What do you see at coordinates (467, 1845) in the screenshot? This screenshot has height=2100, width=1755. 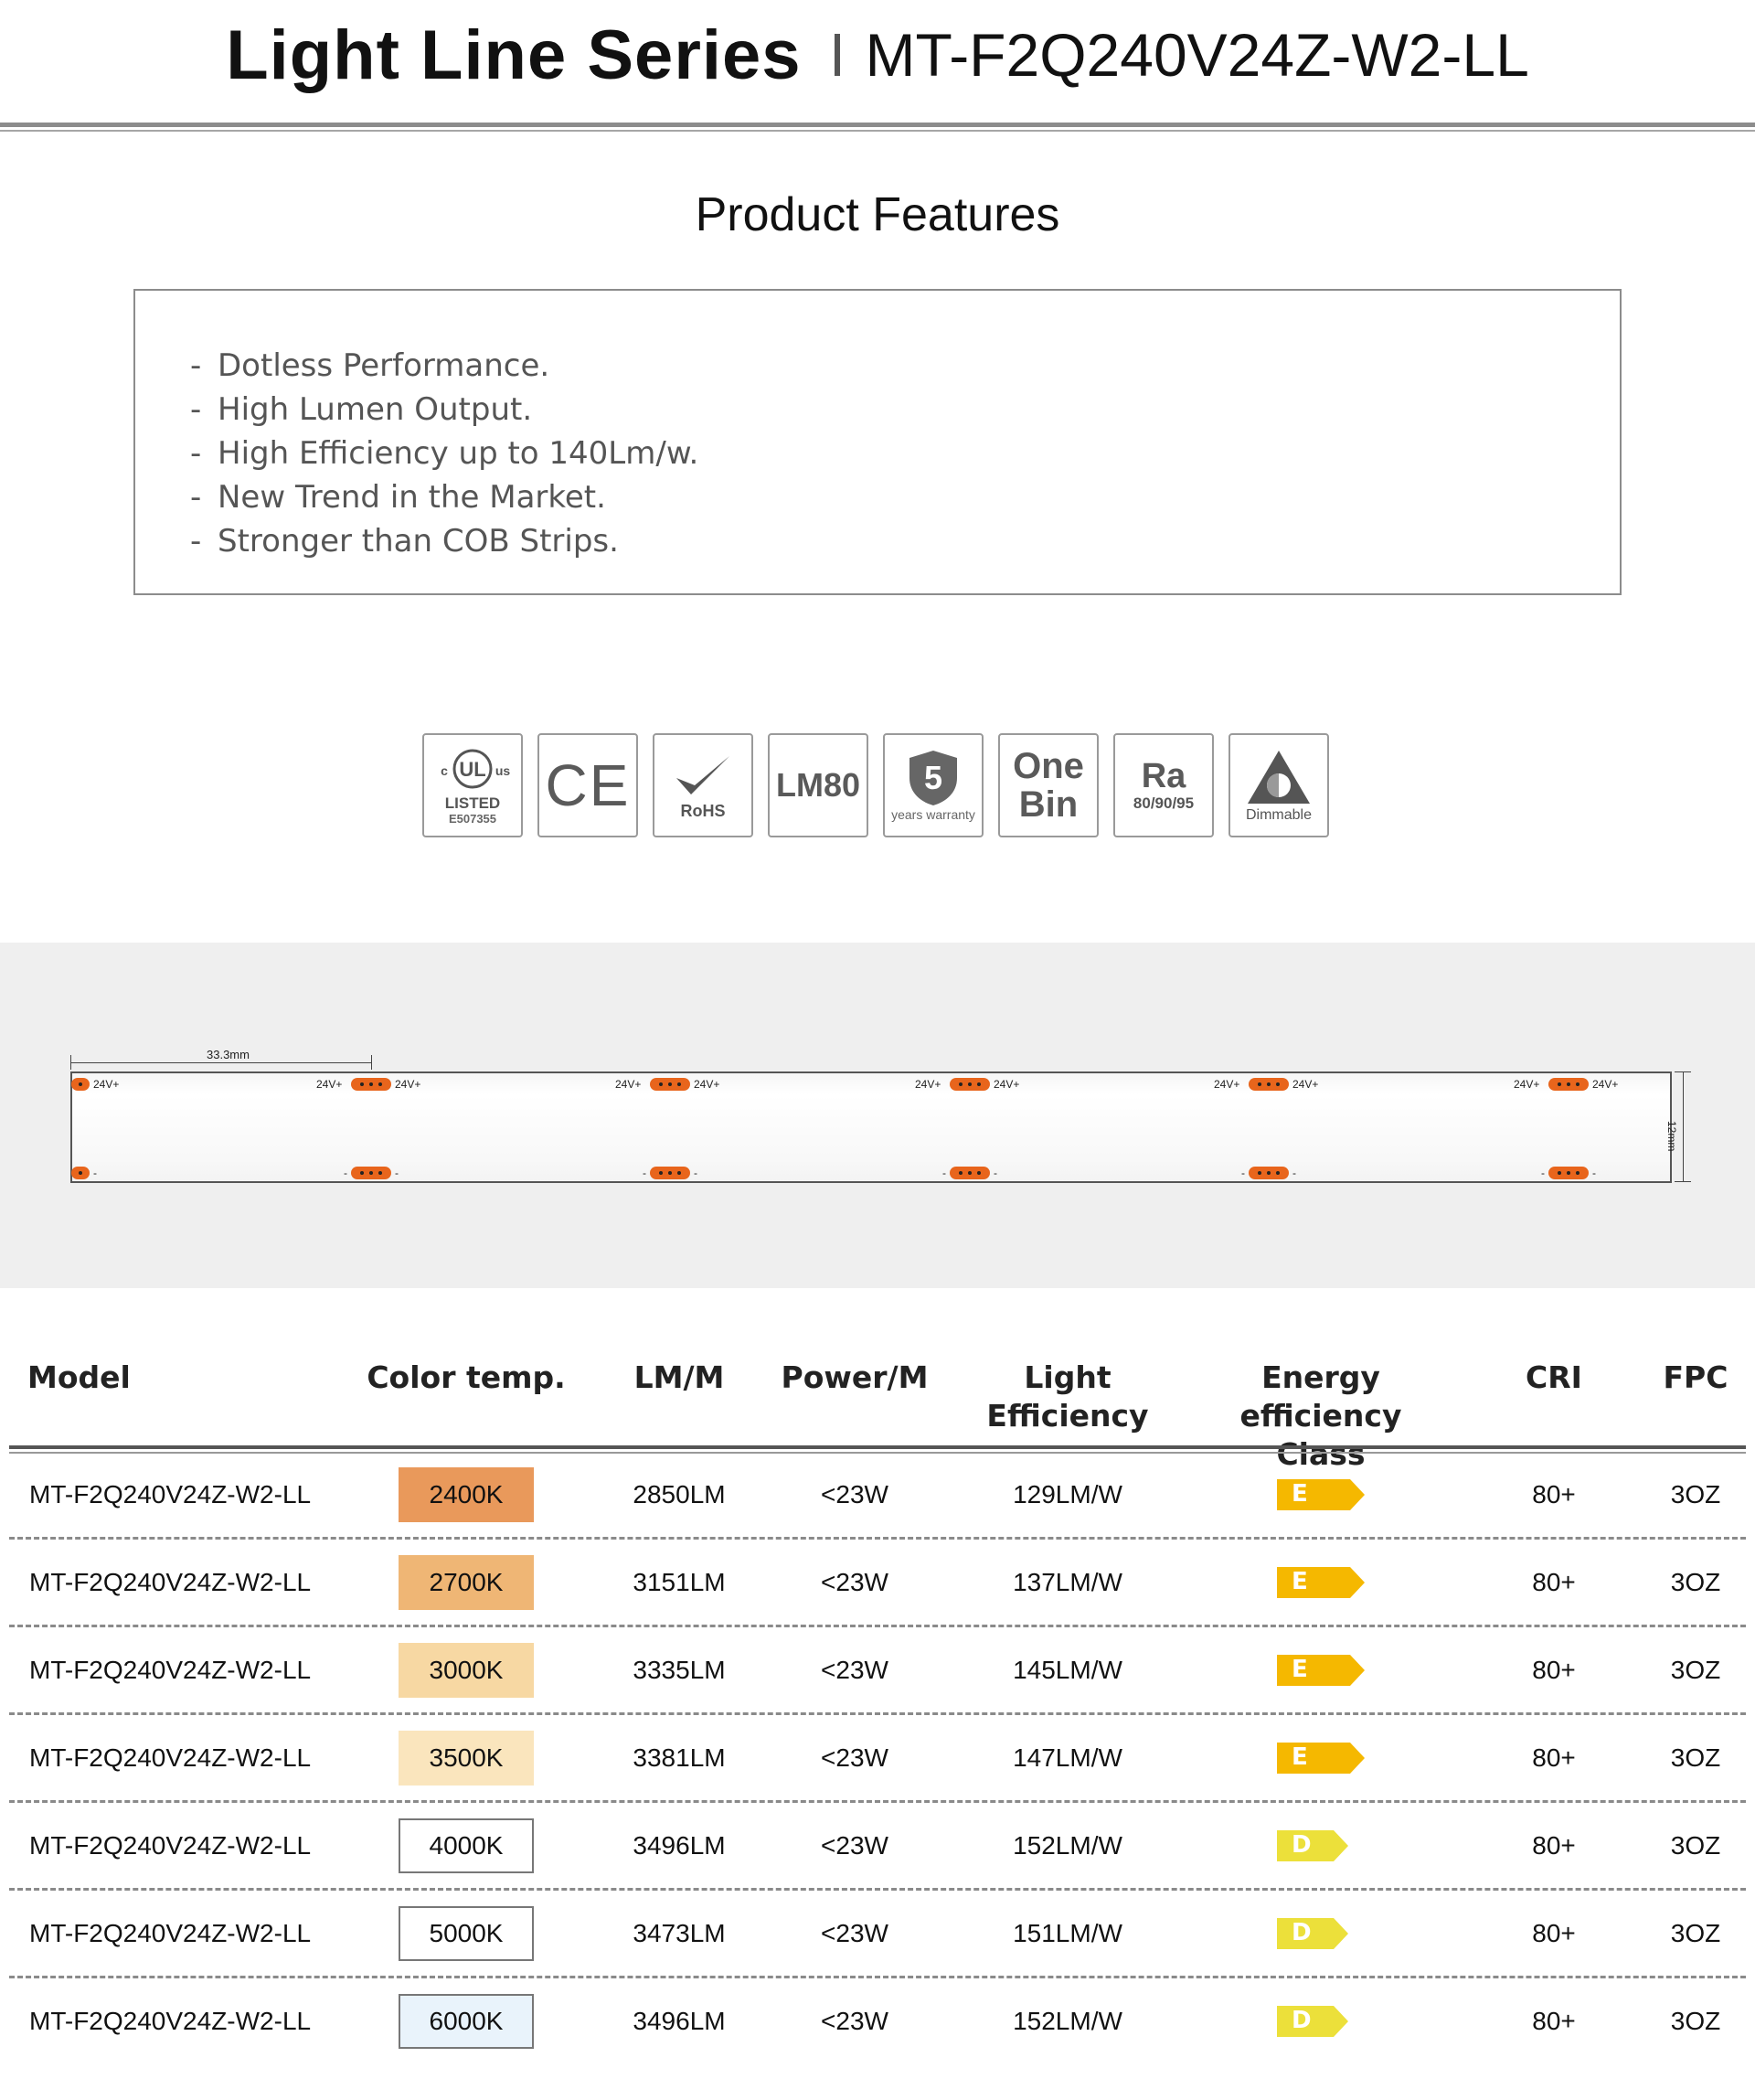 I see `color-temp-swatch: 4000K` at bounding box center [467, 1845].